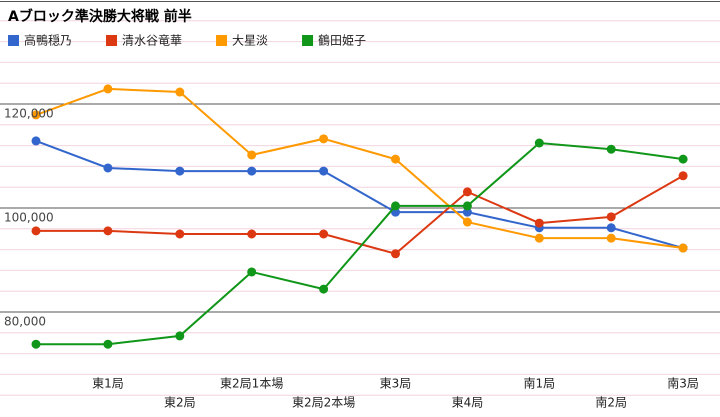 The height and width of the screenshot is (417, 720). Describe the element at coordinates (611, 402) in the screenshot. I see `x-tick-label: 南2局` at that location.